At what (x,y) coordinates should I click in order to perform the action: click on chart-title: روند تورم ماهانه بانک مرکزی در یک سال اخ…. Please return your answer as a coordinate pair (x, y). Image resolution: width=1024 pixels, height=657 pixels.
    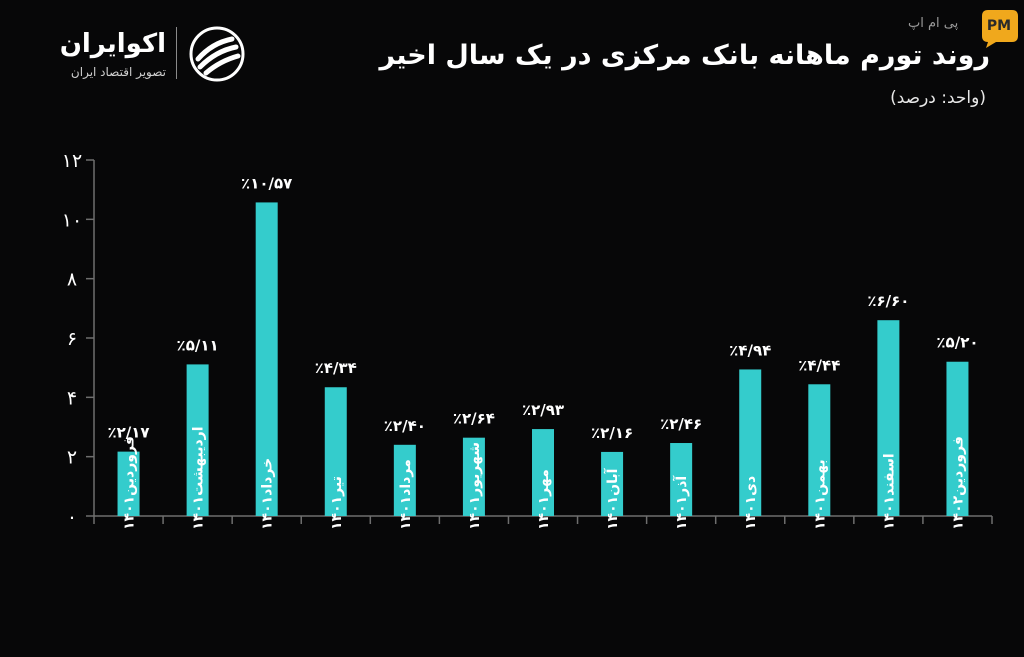
    Looking at the image, I should click on (684, 55).